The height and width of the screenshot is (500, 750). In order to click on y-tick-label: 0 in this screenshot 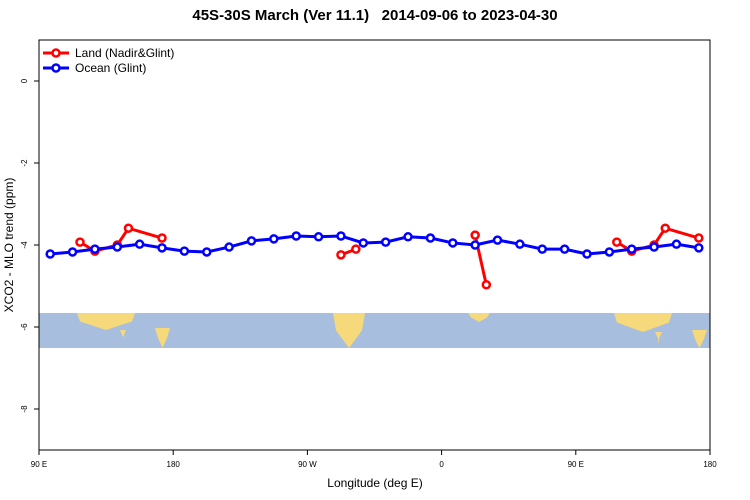, I will do `click(24, 80)`.